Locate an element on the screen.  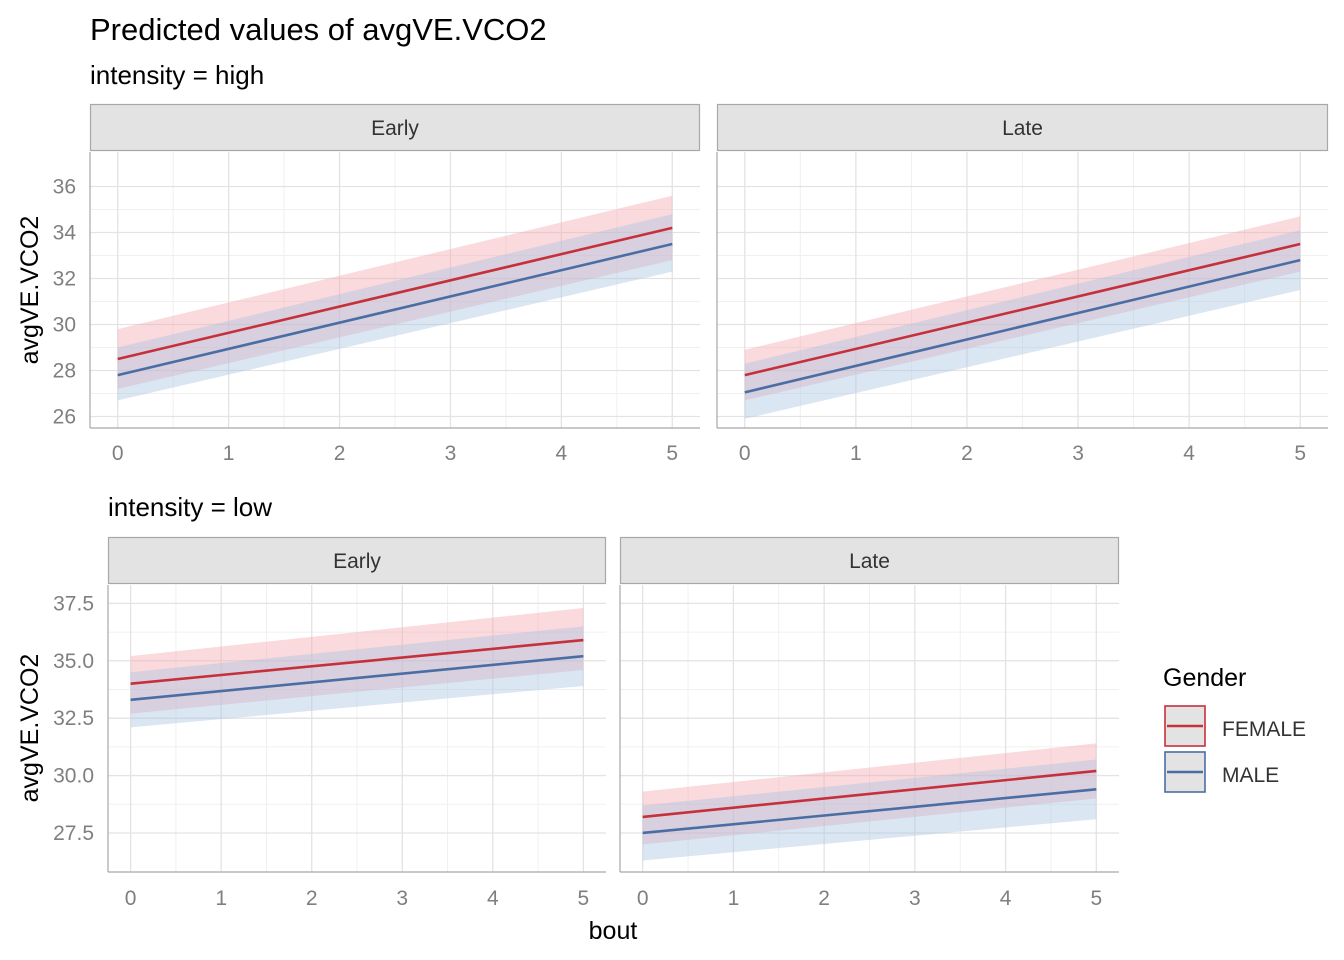
strip-label-intensity-high-late: Late is located at coordinates (1022, 128).